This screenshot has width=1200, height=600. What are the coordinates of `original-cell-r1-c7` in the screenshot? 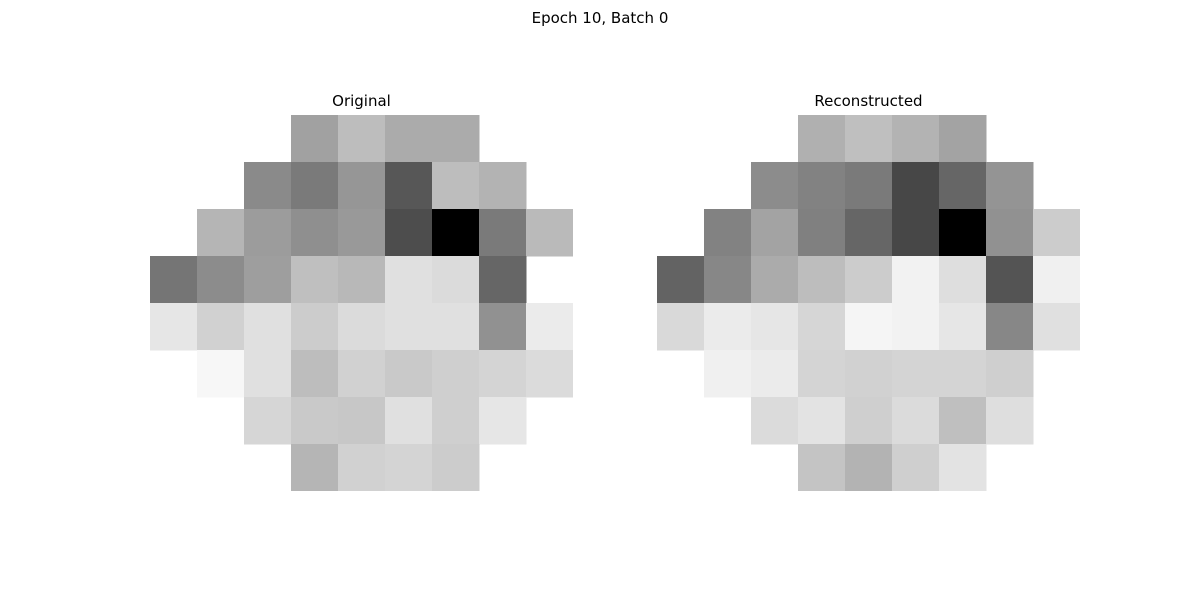 It's located at (503, 186).